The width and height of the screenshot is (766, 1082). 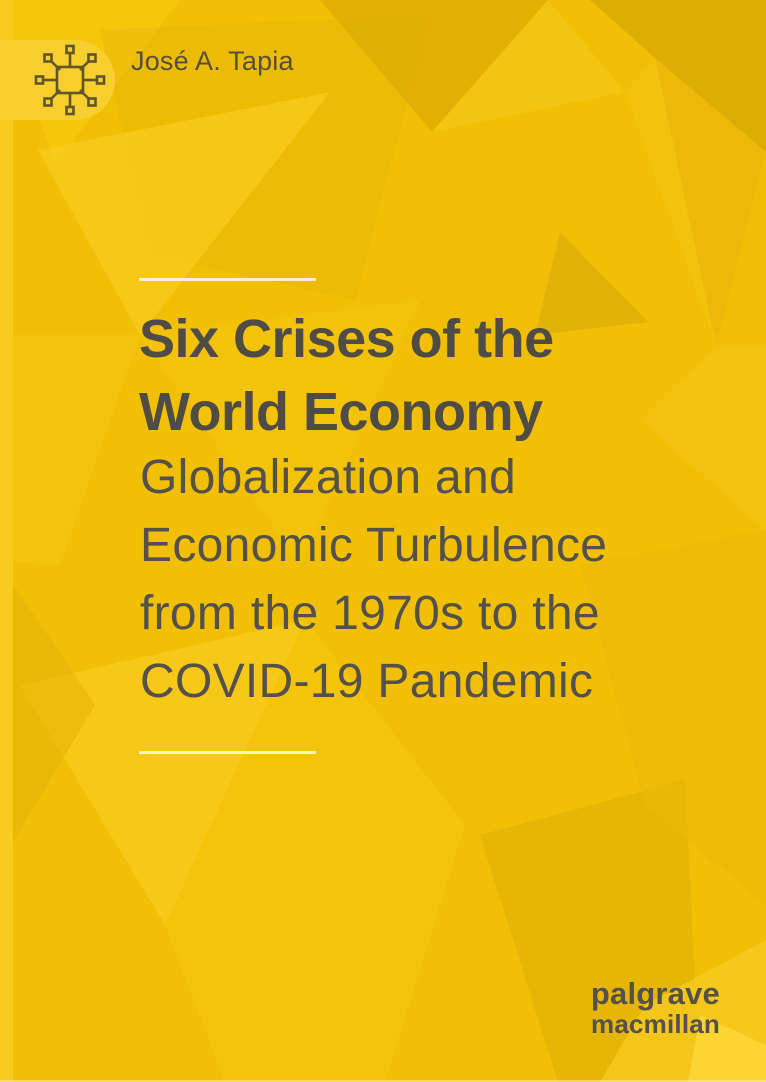 What do you see at coordinates (212, 61) in the screenshot?
I see `author-name: José A. Tapia` at bounding box center [212, 61].